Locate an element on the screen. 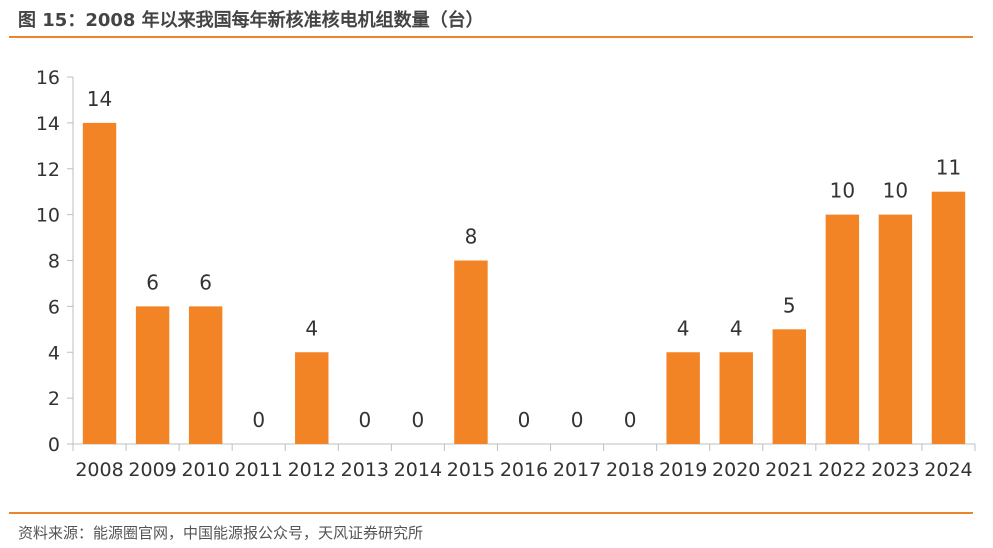  x-tick-label: 2019 is located at coordinates (683, 470).